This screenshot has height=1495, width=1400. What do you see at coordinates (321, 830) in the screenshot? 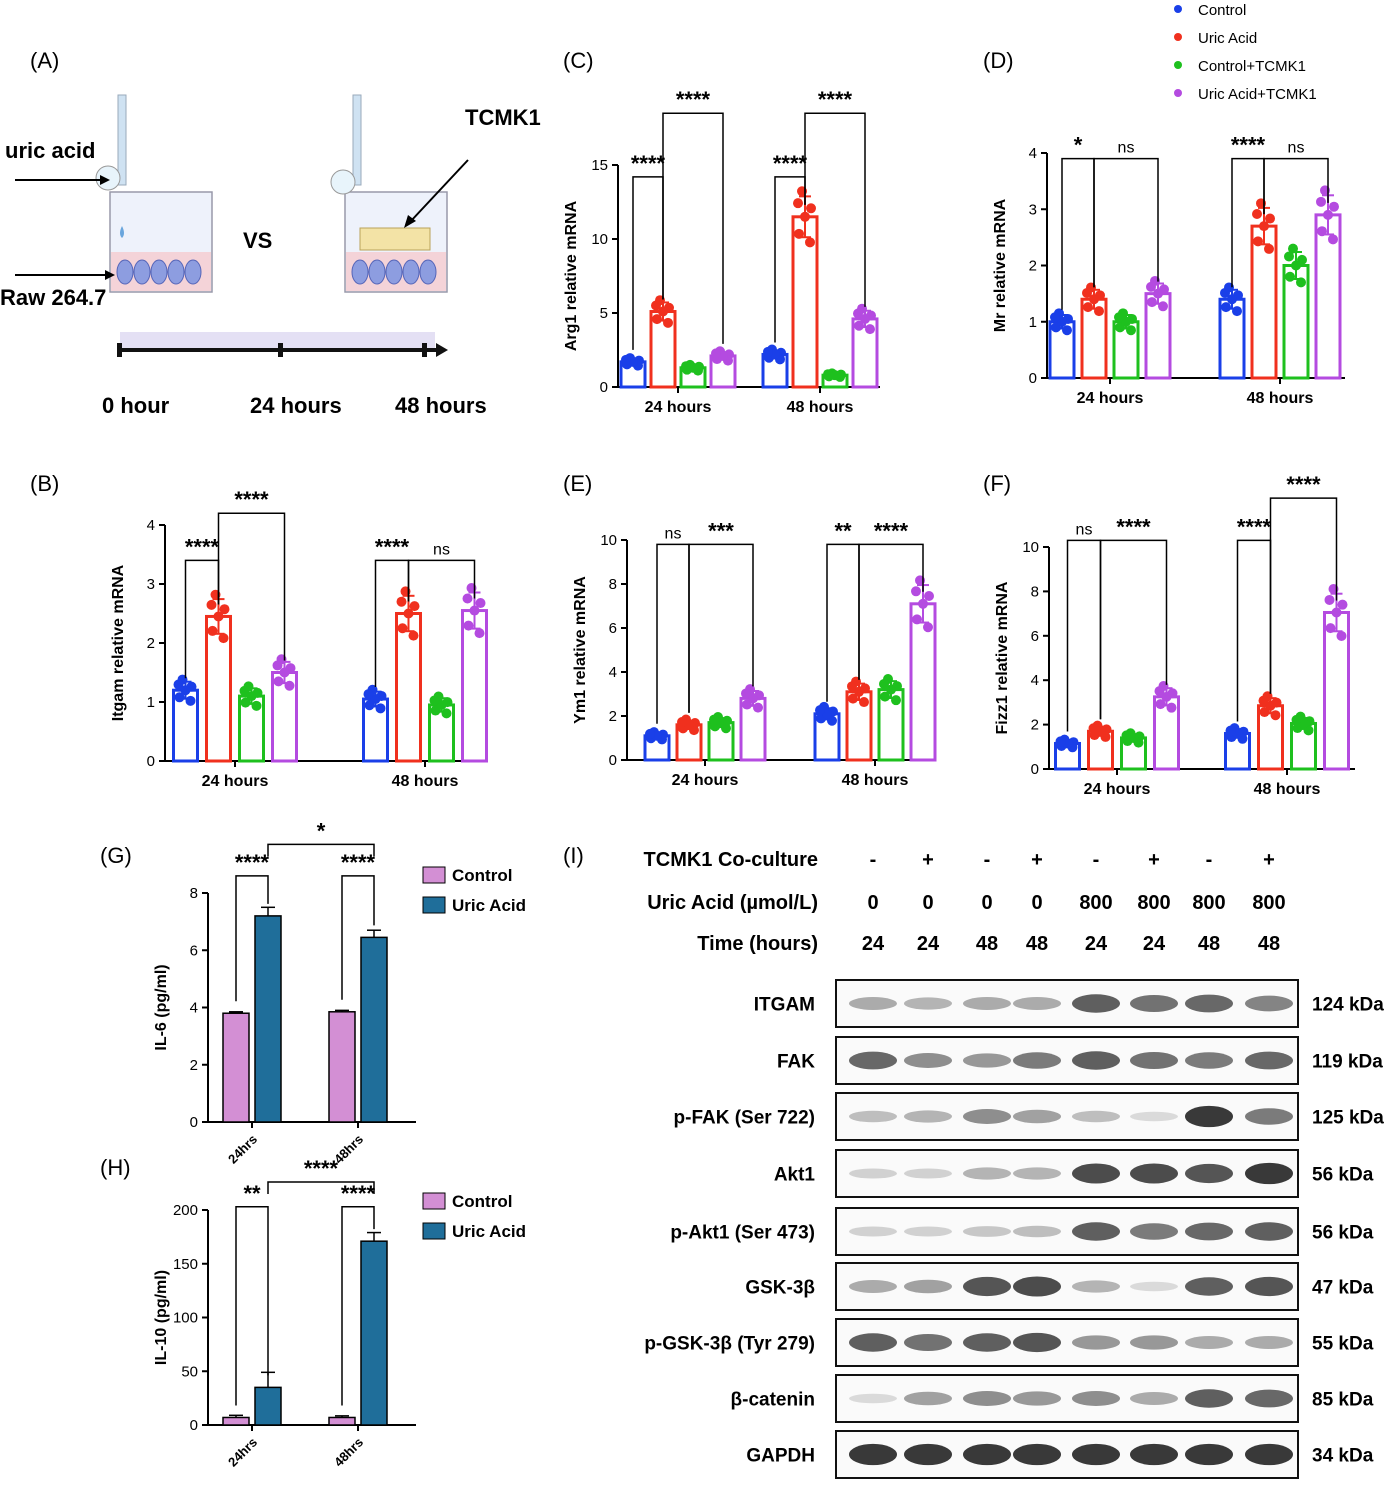
I see `sig-label: *` at bounding box center [321, 830].